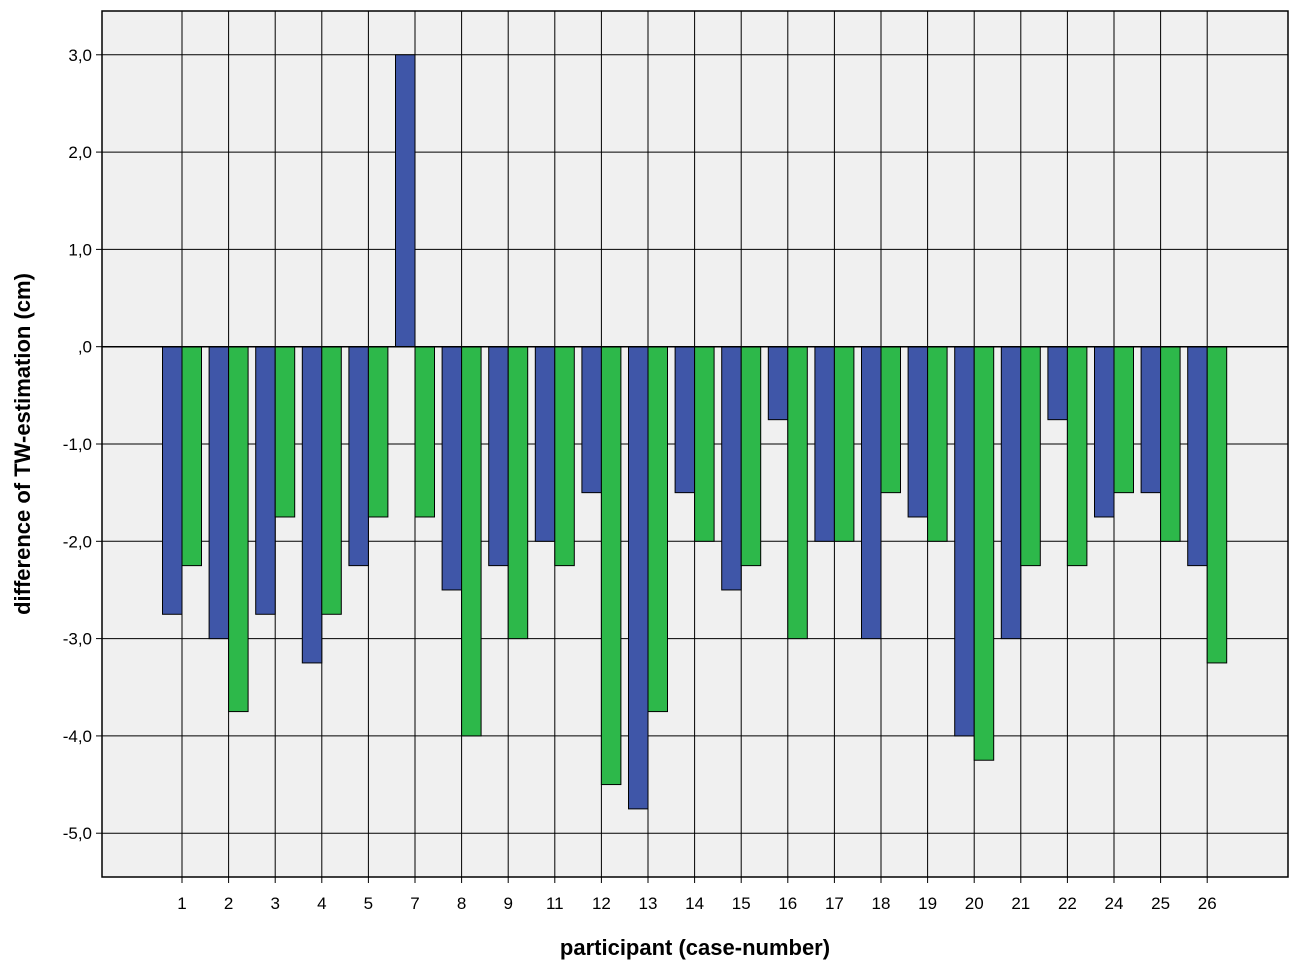 This screenshot has height=973, width=1300. Describe the element at coordinates (881, 903) in the screenshot. I see `x-tick-label: 18` at that location.